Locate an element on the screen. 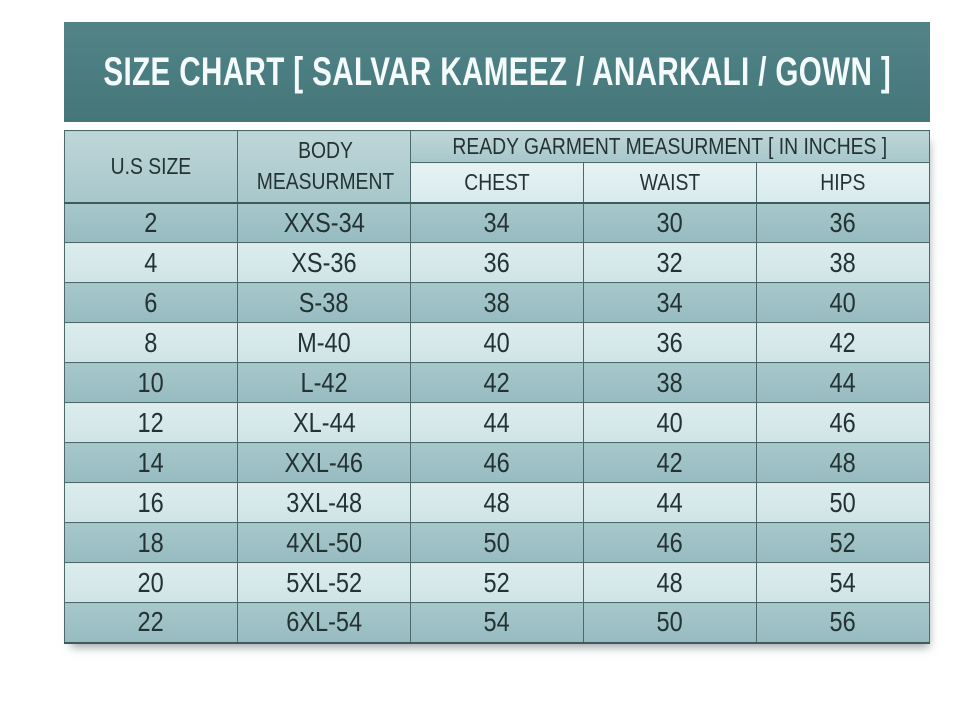 The image size is (960, 720). table-row: 20 5XL-52 52 48 54 is located at coordinates (497, 582).